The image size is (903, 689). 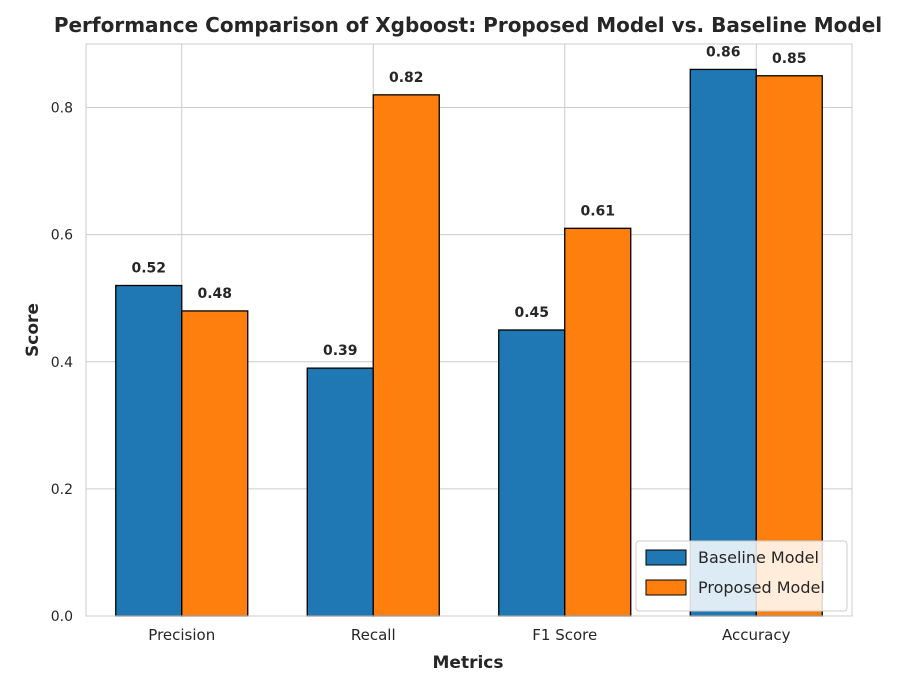 What do you see at coordinates (62, 617) in the screenshot?
I see `y-tick-label: 0.0` at bounding box center [62, 617].